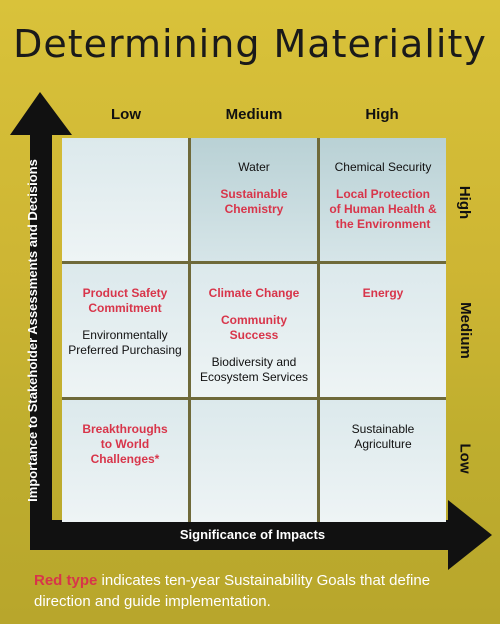 This screenshot has height=624, width=500. I want to click on cell-item: Energy, so click(383, 292).